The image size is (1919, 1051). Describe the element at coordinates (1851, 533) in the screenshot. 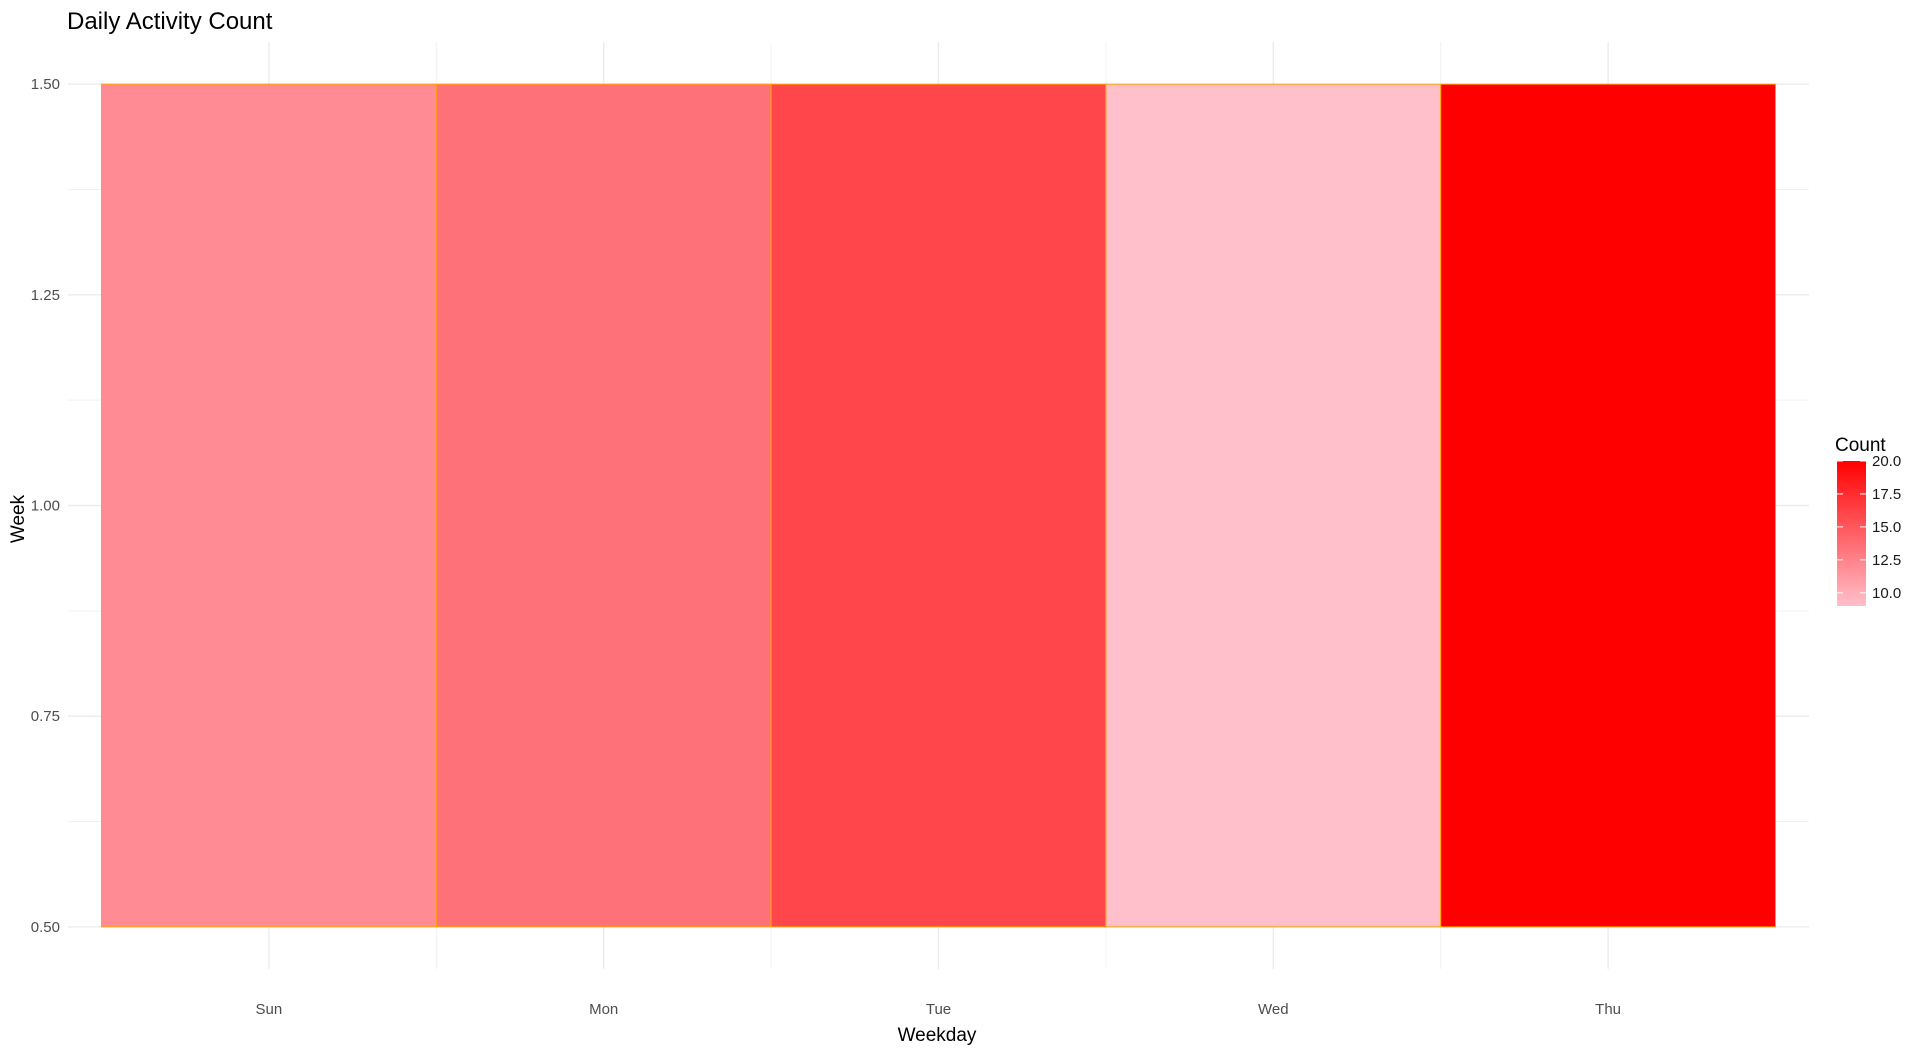

I see `legend-colorbar` at that location.